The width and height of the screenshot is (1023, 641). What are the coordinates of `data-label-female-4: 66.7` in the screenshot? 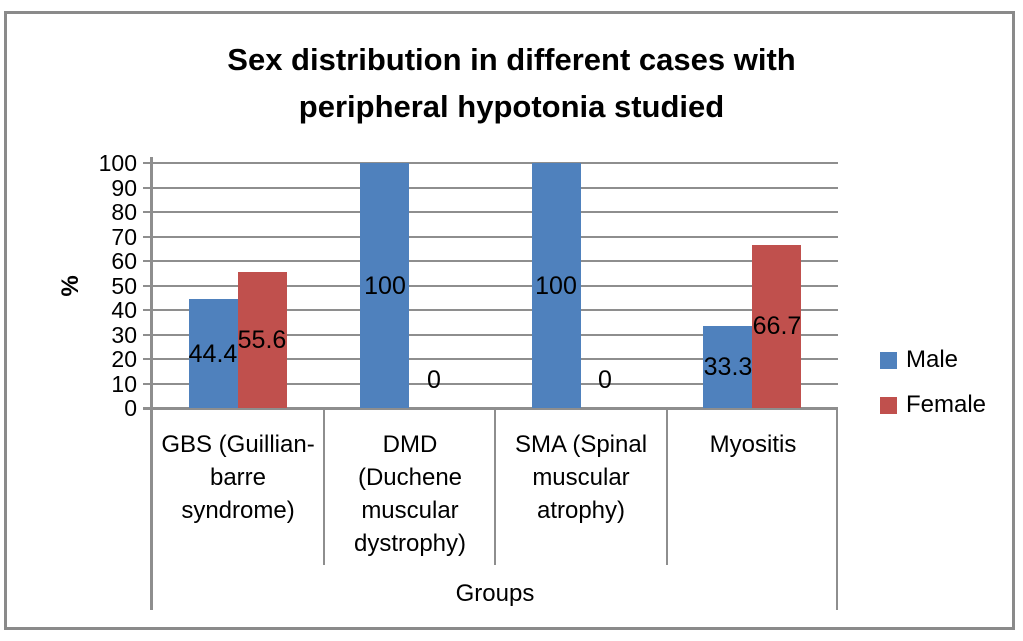 It's located at (777, 326).